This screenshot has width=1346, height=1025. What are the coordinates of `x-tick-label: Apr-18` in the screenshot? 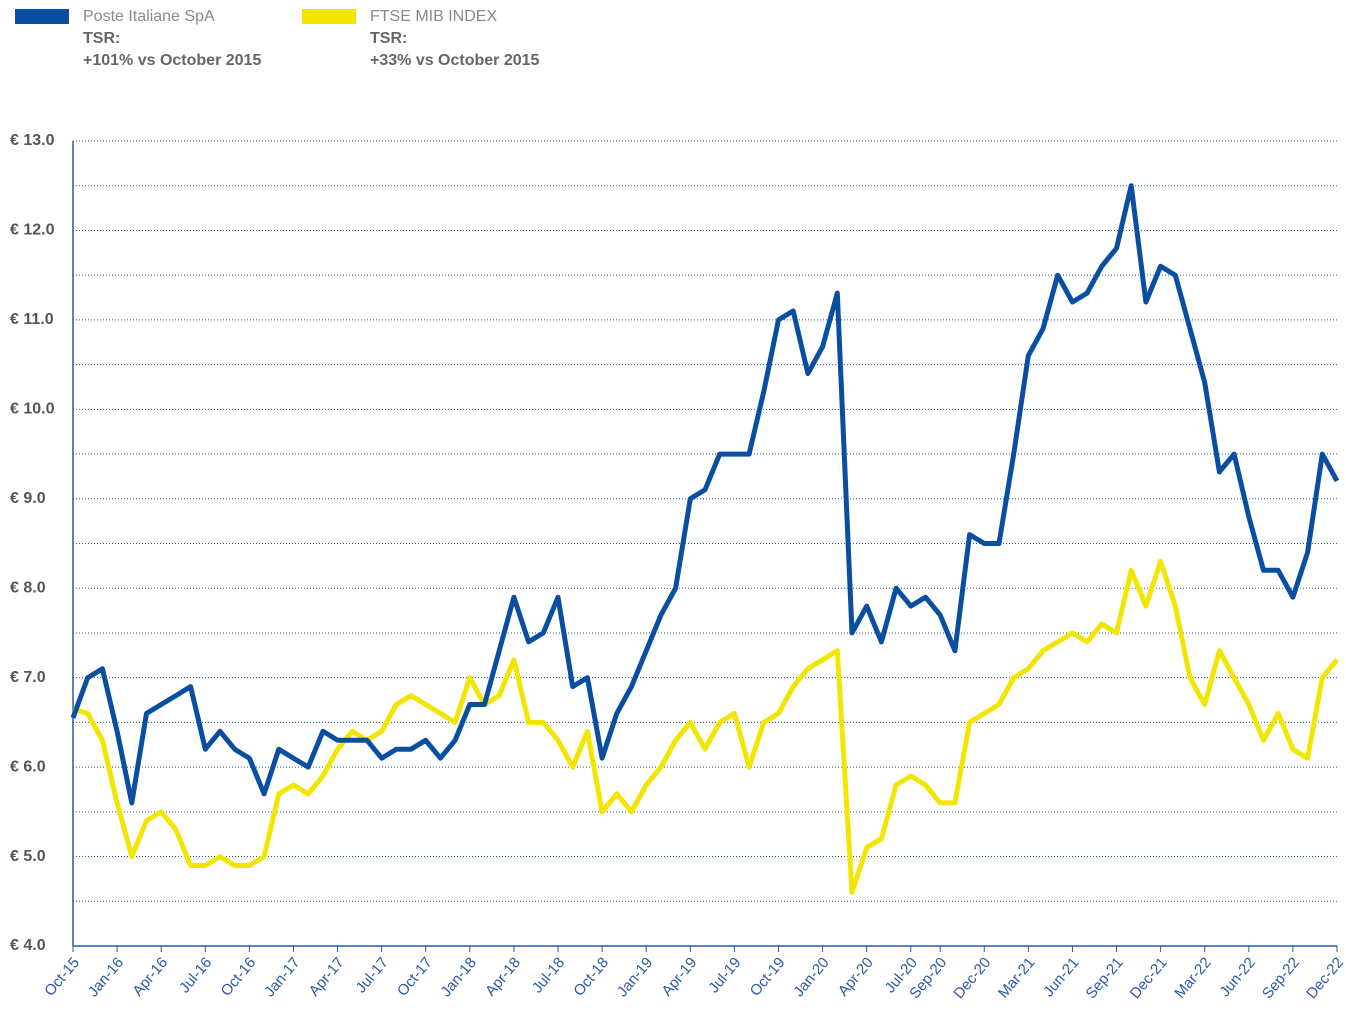 It's located at (503, 976).